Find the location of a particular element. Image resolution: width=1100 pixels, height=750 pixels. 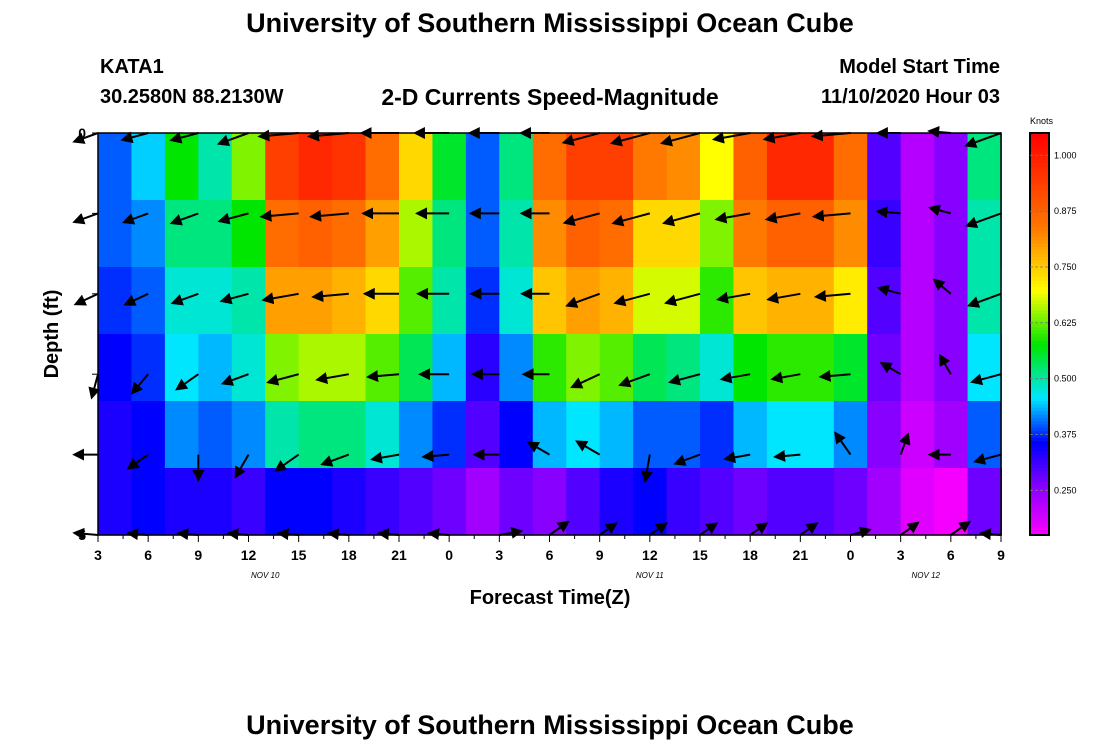

x-tick-label: 18 is located at coordinates (349, 555).